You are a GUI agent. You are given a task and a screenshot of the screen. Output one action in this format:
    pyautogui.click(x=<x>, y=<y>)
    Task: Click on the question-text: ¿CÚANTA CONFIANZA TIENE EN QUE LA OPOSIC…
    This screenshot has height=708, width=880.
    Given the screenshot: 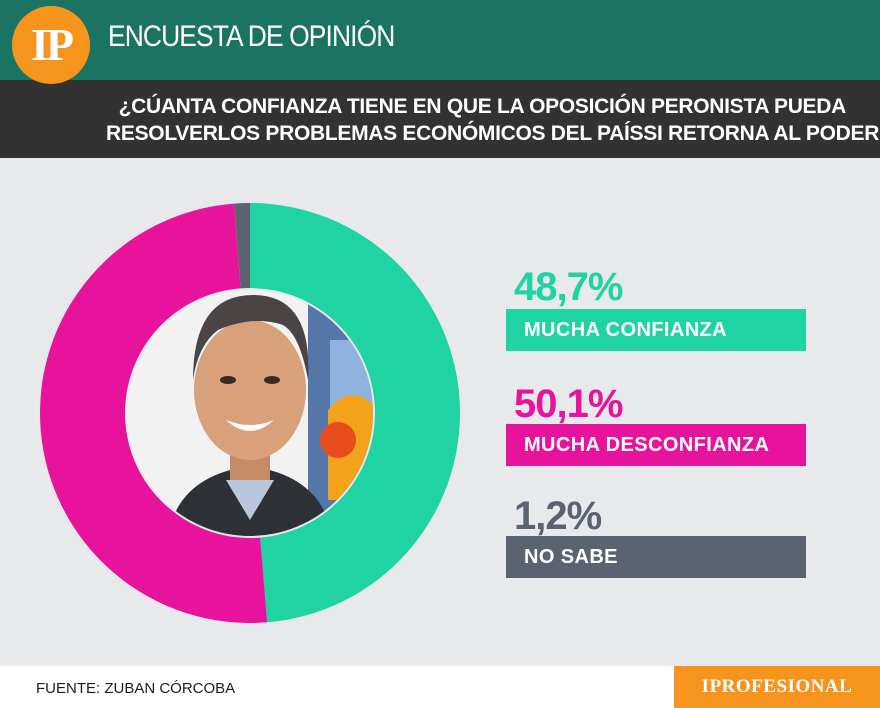 What is the action you would take?
    pyautogui.click(x=493, y=120)
    